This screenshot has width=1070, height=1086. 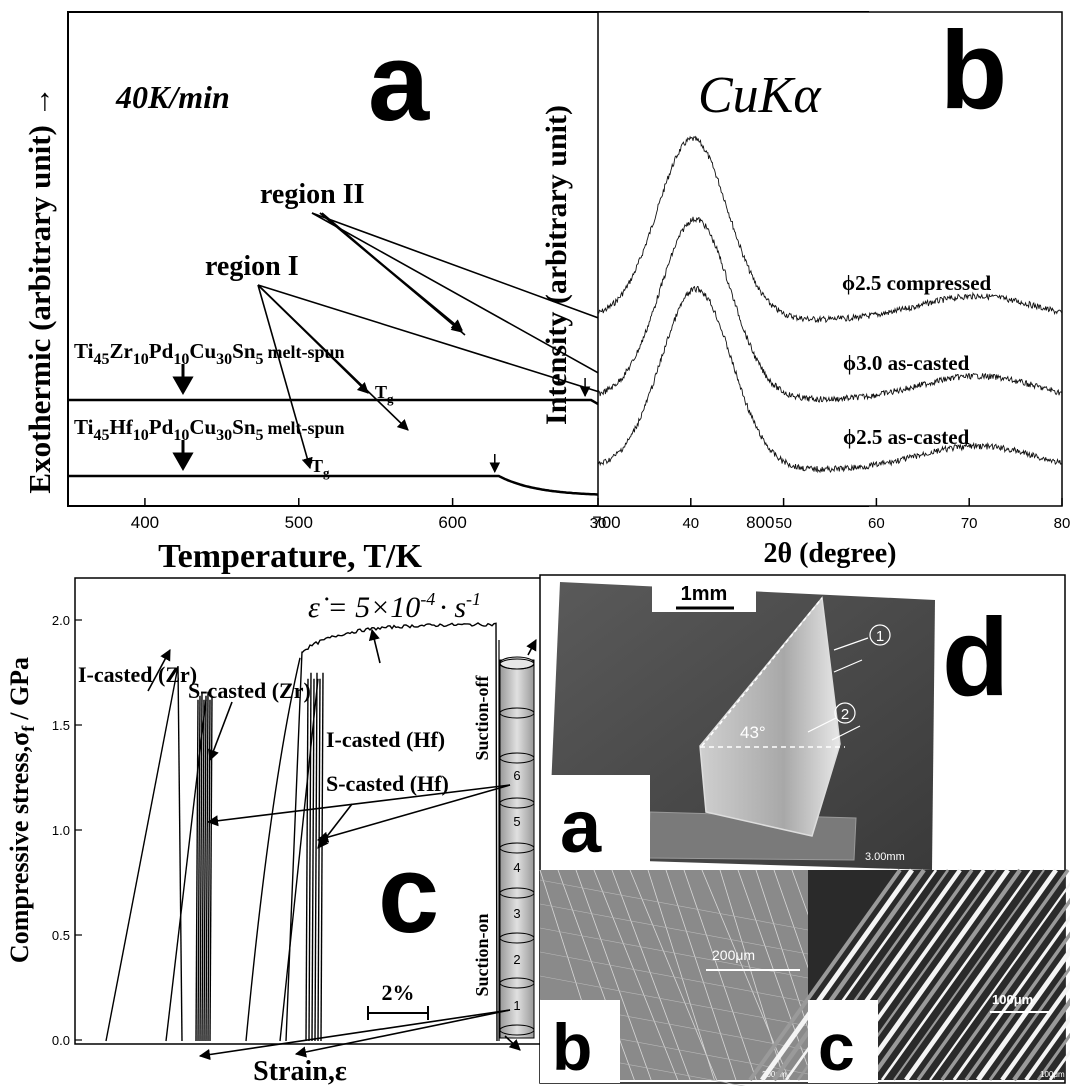 What do you see at coordinates (285, 377) in the screenshot?
I see `region-i-arrow-b` at bounding box center [285, 377].